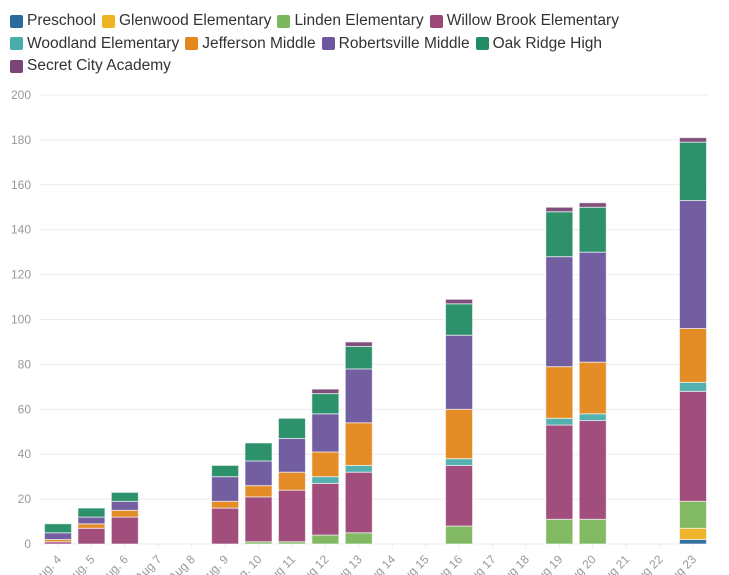 Image resolution: width=729 pixels, height=575 pixels. What do you see at coordinates (538, 44) in the screenshot?
I see `legend-item: Oak Ridge High` at bounding box center [538, 44].